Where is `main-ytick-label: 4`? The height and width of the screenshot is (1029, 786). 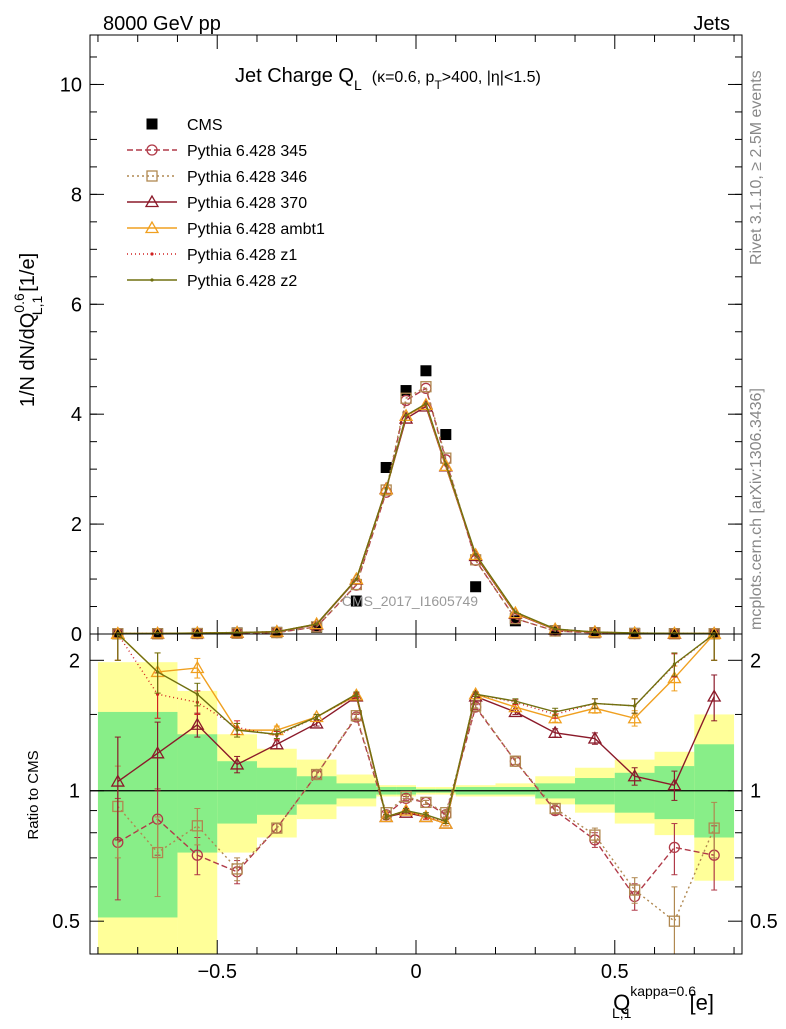 main-ytick-label: 4 is located at coordinates (76, 415).